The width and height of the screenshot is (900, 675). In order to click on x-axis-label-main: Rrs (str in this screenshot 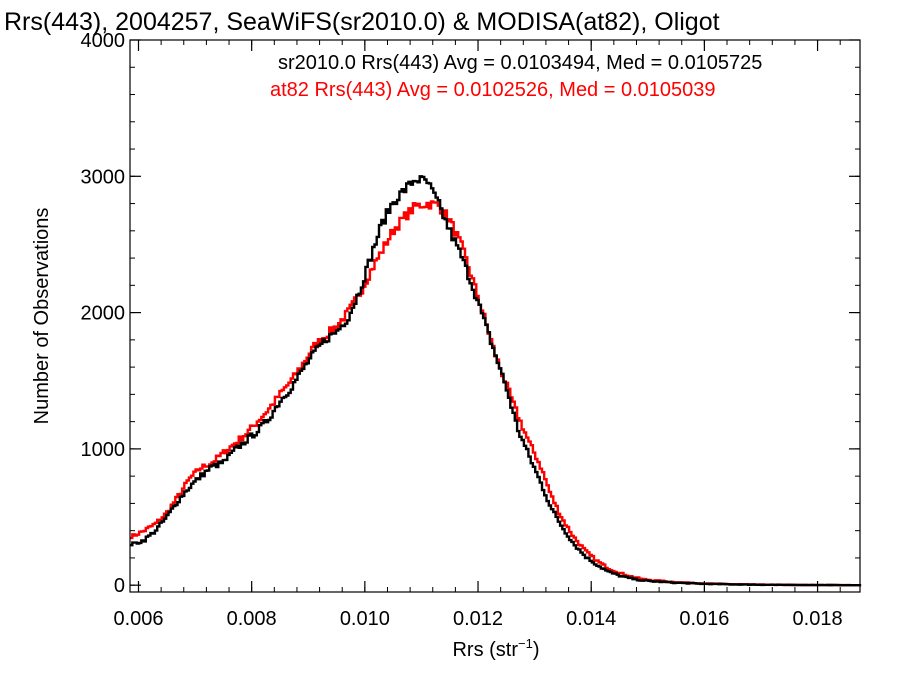, I will do `click(485, 650)`.